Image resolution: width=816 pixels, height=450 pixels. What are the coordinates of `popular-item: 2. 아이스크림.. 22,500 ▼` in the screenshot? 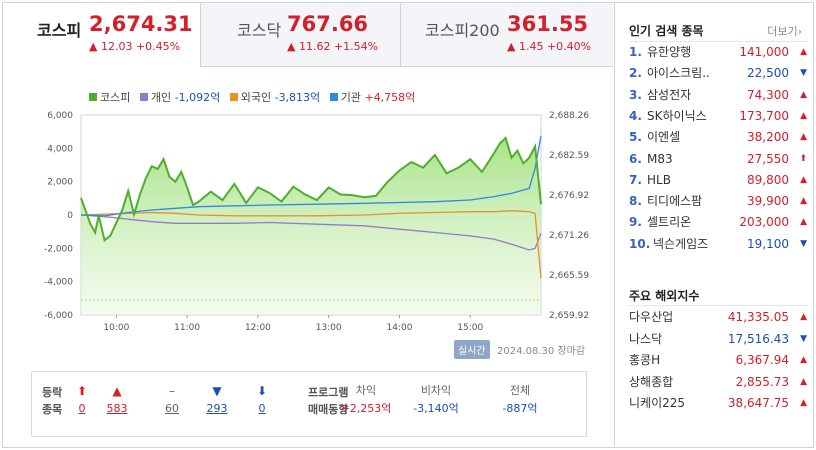 It's located at (718, 73).